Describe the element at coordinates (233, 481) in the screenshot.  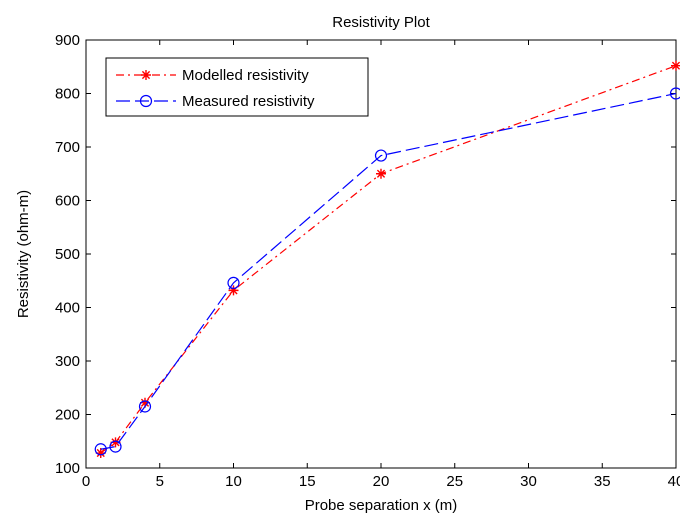
I see `x-tick-label: 10` at that location.